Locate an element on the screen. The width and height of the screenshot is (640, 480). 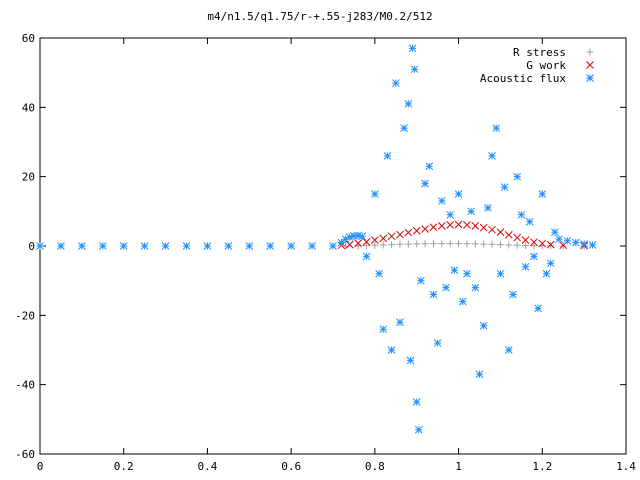
x-tick-label: 0.8 is located at coordinates (375, 466).